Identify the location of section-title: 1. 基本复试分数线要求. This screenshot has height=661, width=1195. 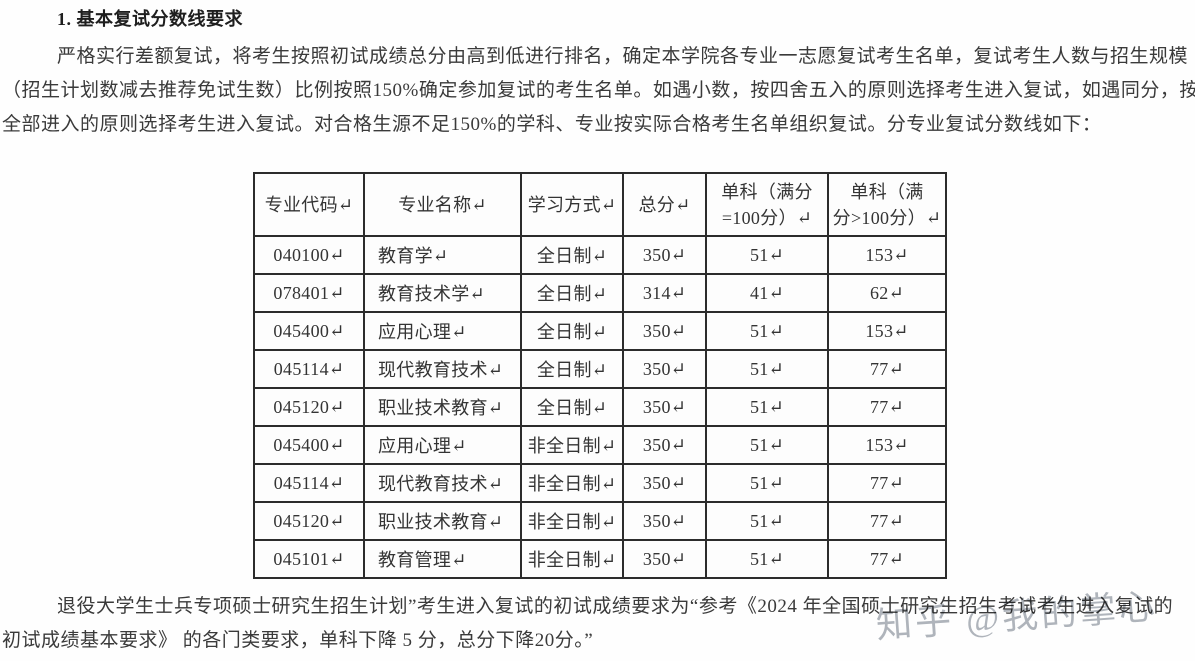
(150, 19).